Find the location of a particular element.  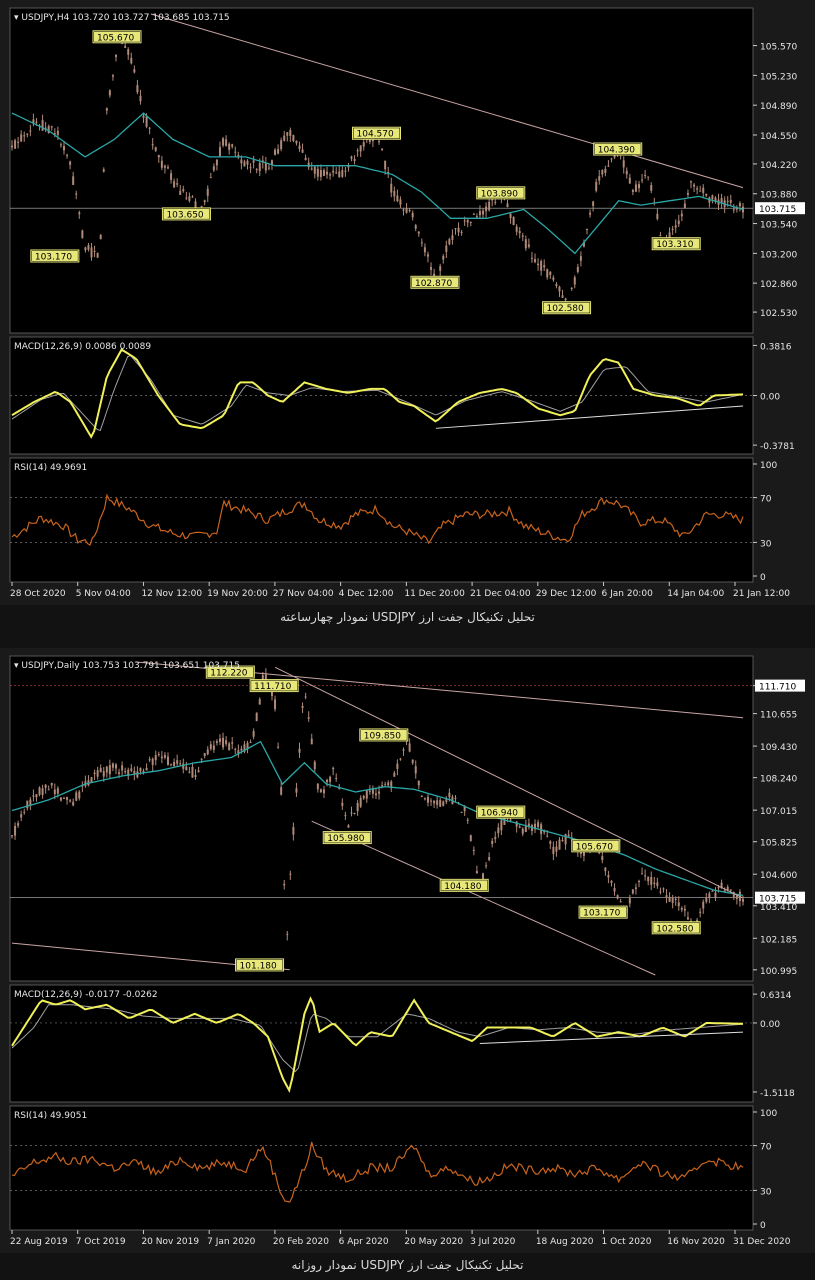

price-label: 102.580 is located at coordinates (565, 309).